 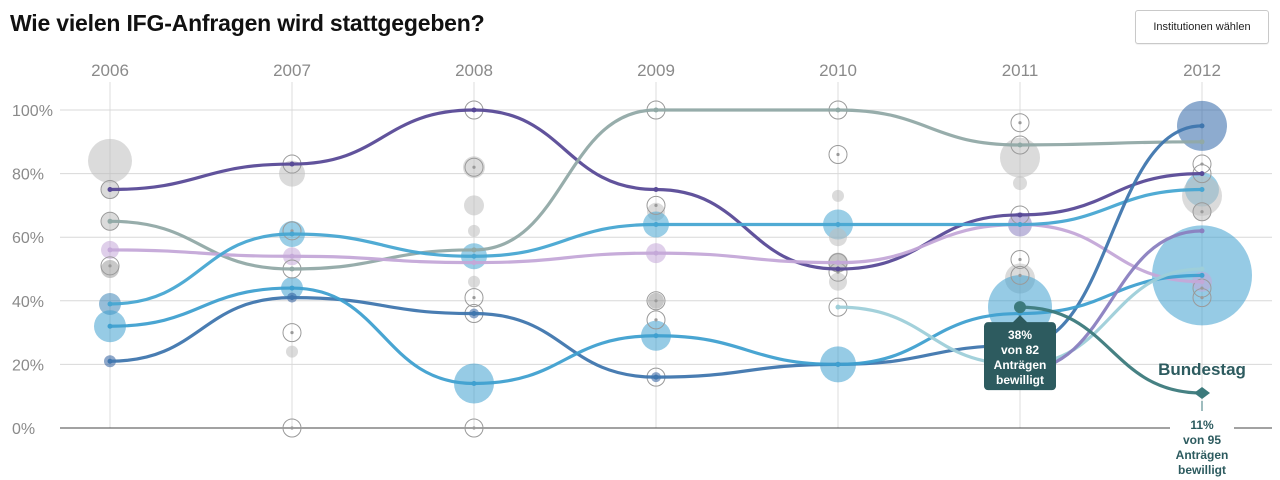 I want to click on annotation-callout-box, so click(x=1020, y=356).